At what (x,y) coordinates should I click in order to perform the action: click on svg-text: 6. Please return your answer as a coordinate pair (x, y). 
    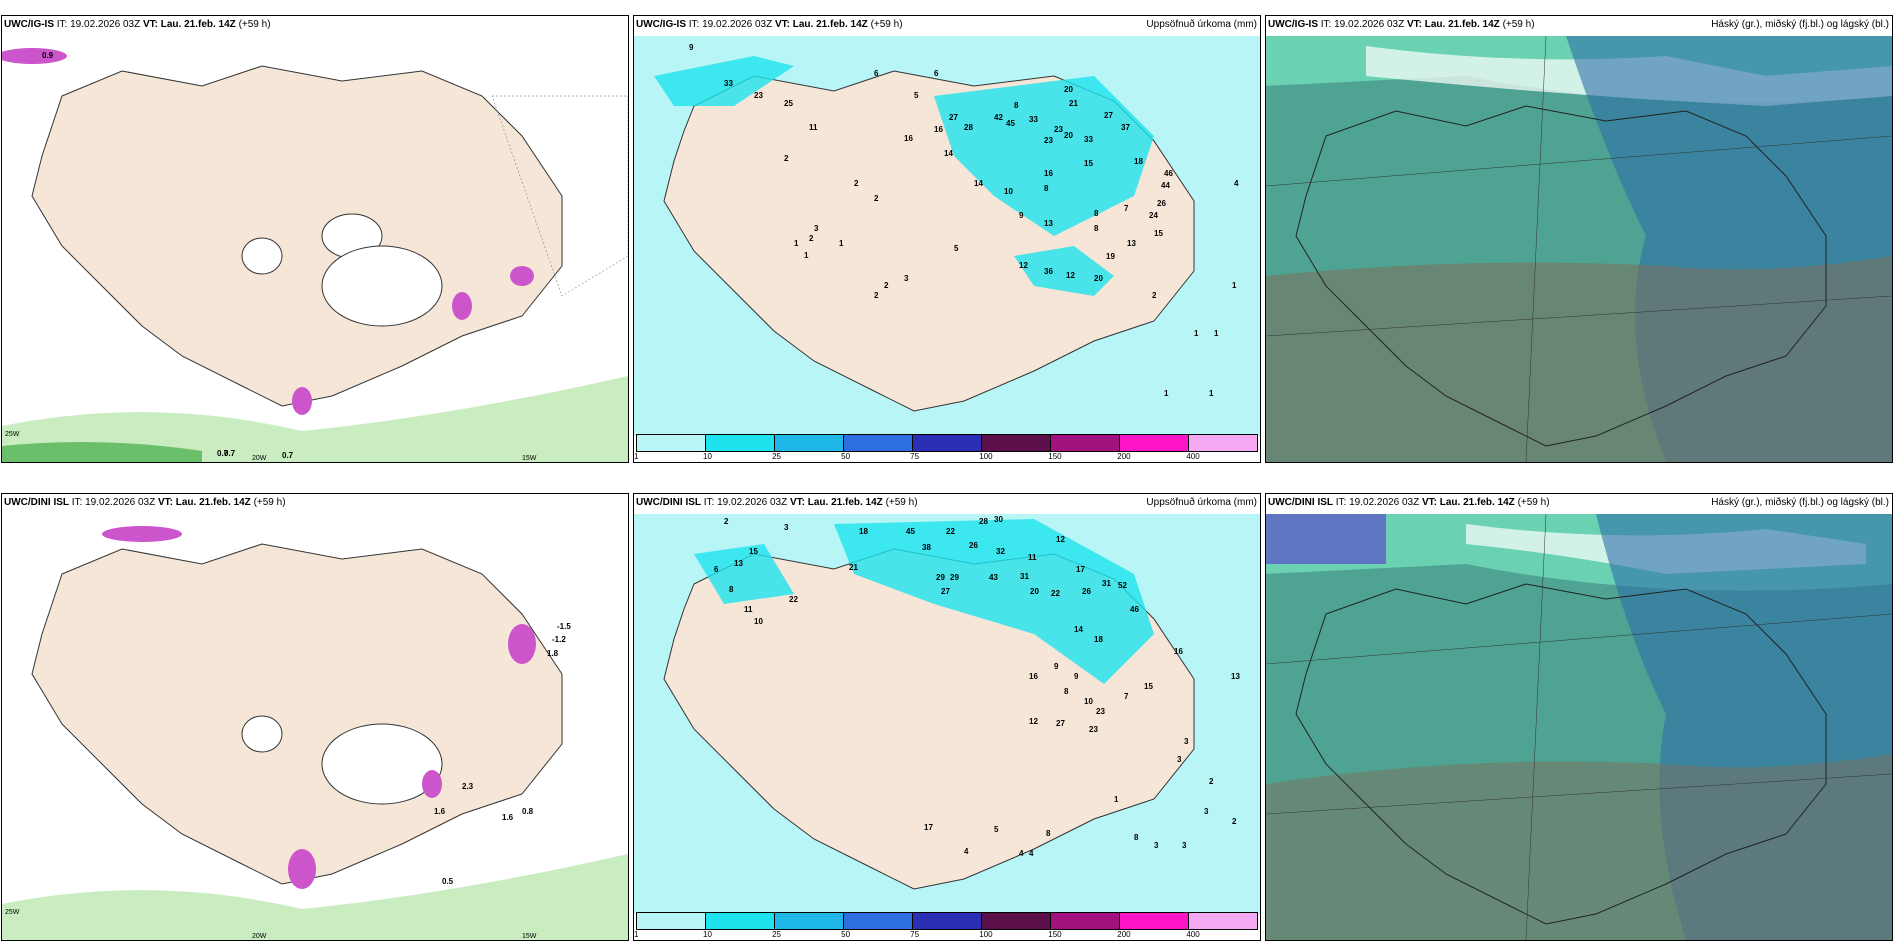
    Looking at the image, I should click on (876, 73).